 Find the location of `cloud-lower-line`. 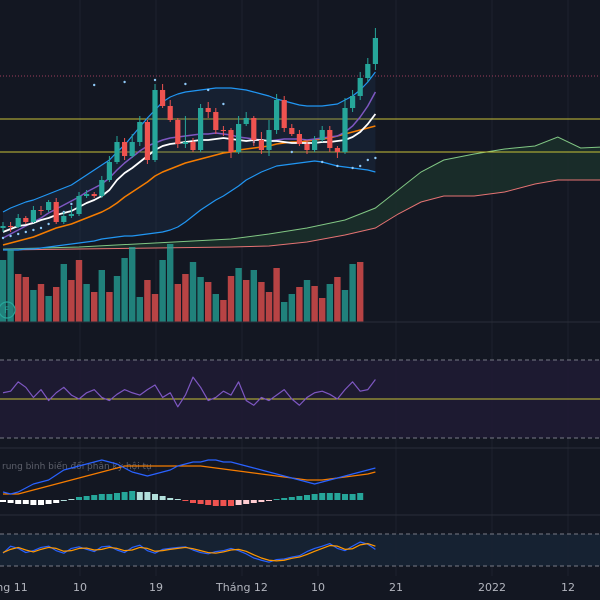

cloud-lower-line is located at coordinates (301, 215).